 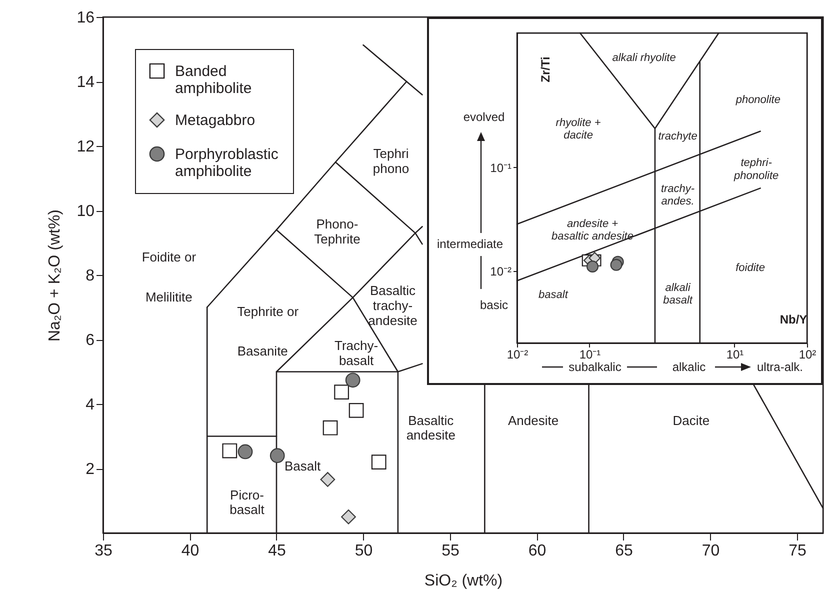 What do you see at coordinates (302, 466) in the screenshot?
I see `annotation: Basalt` at bounding box center [302, 466].